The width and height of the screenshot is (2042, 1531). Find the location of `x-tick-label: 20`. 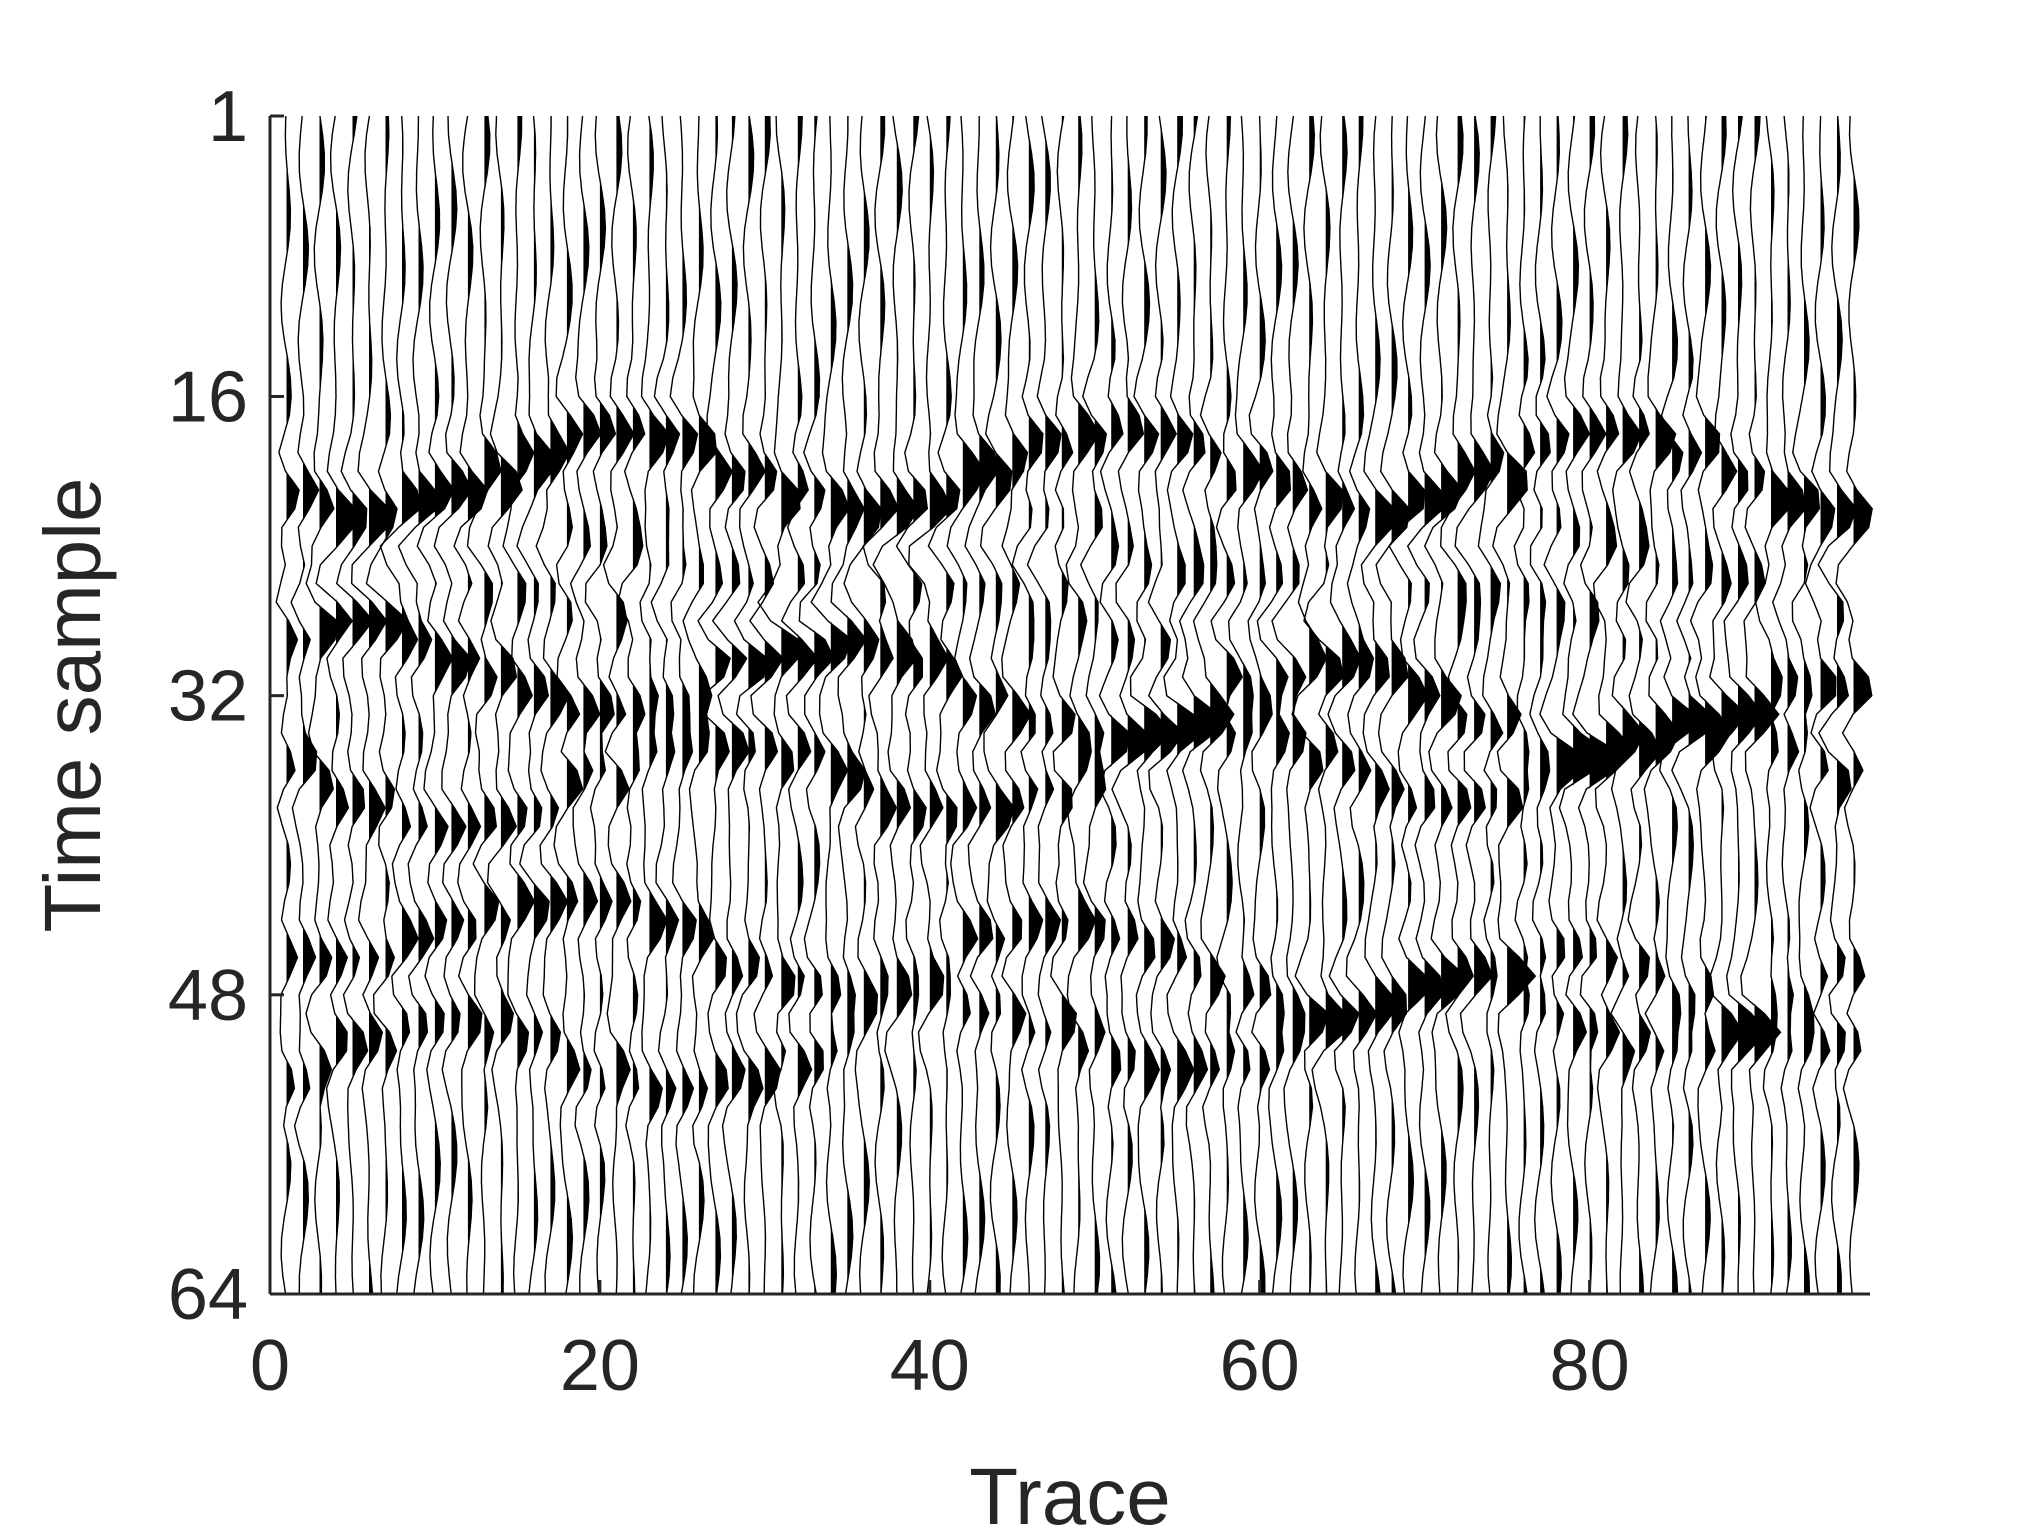

x-tick-label: 20 is located at coordinates (600, 1366).